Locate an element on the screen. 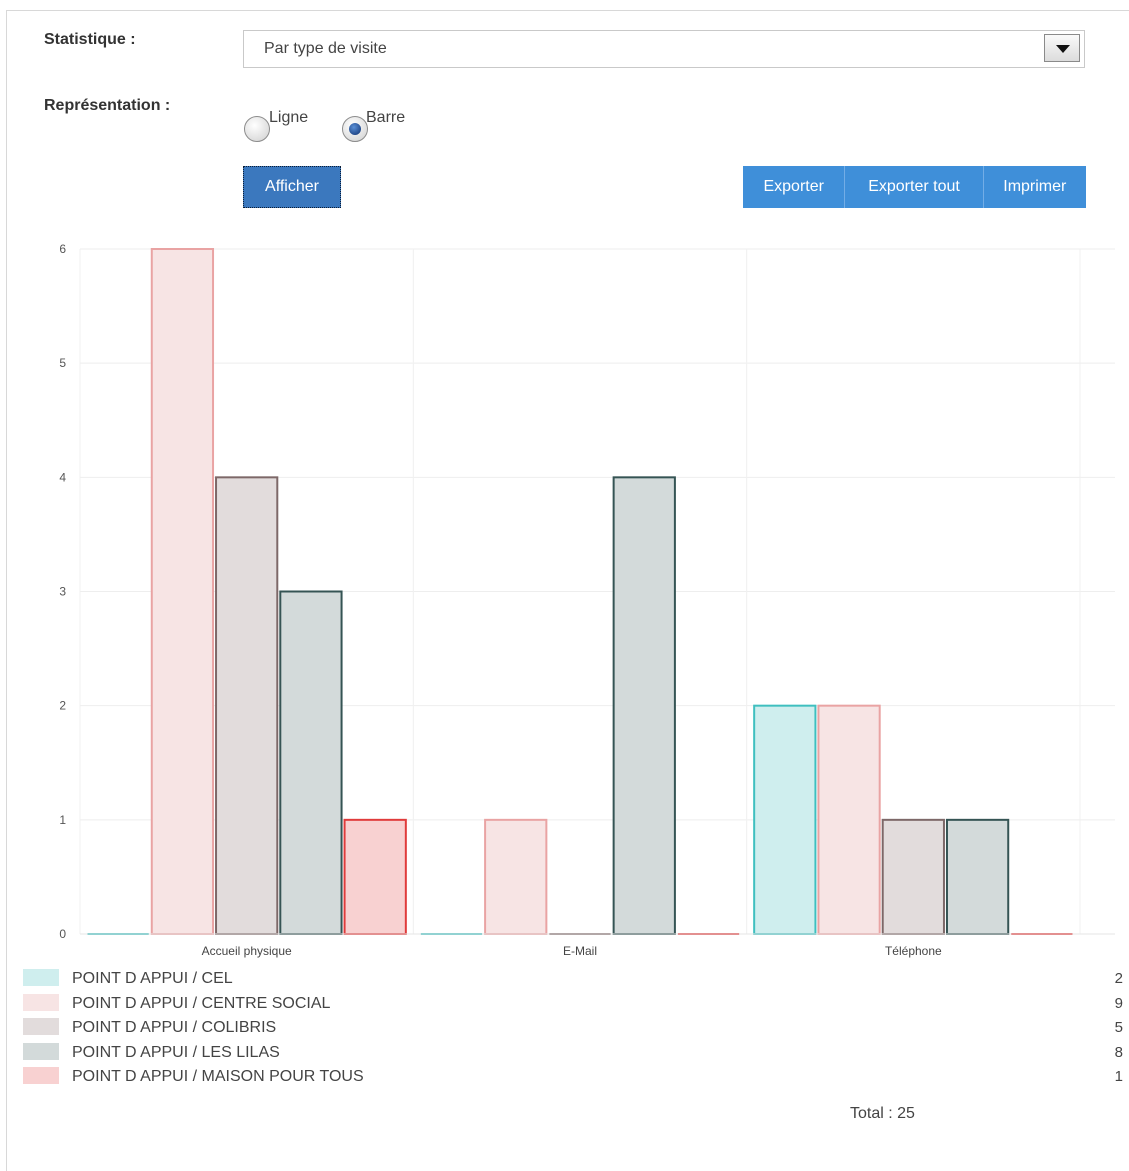  y-tick-label: 0 is located at coordinates (62, 934).